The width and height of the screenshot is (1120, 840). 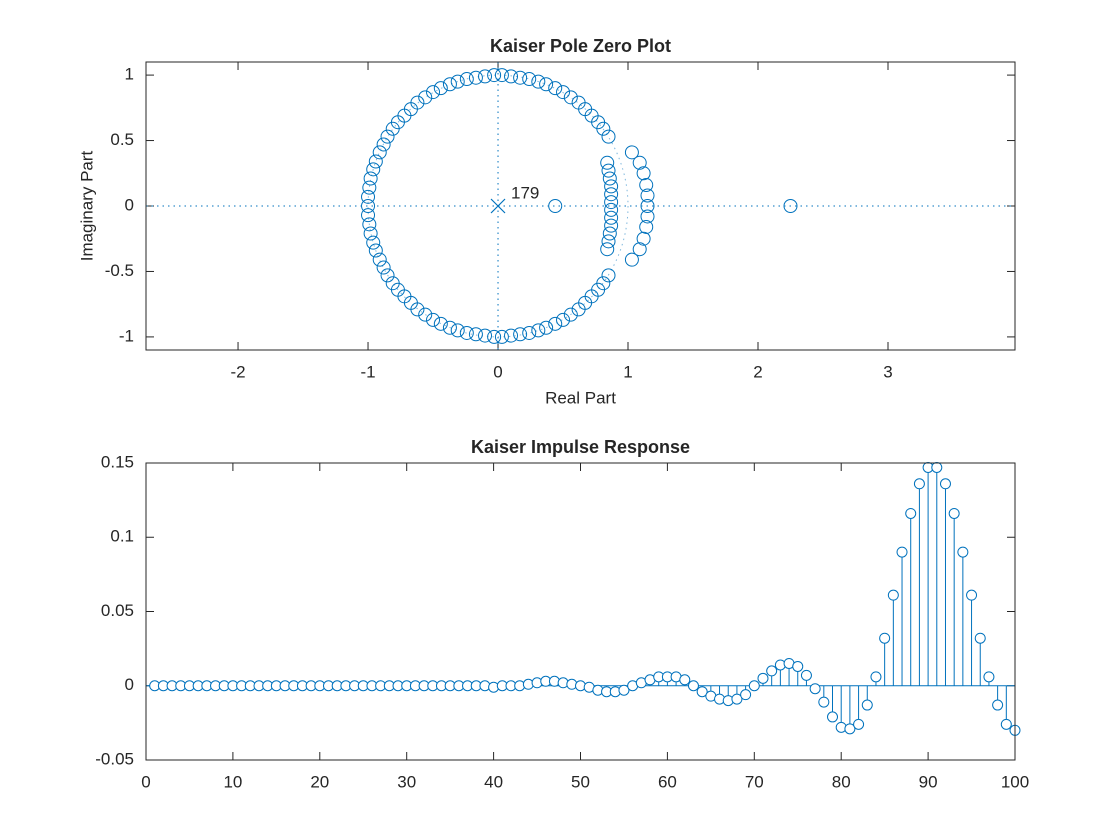 What do you see at coordinates (754, 781) in the screenshot?
I see `x-tick-label: 70` at bounding box center [754, 781].